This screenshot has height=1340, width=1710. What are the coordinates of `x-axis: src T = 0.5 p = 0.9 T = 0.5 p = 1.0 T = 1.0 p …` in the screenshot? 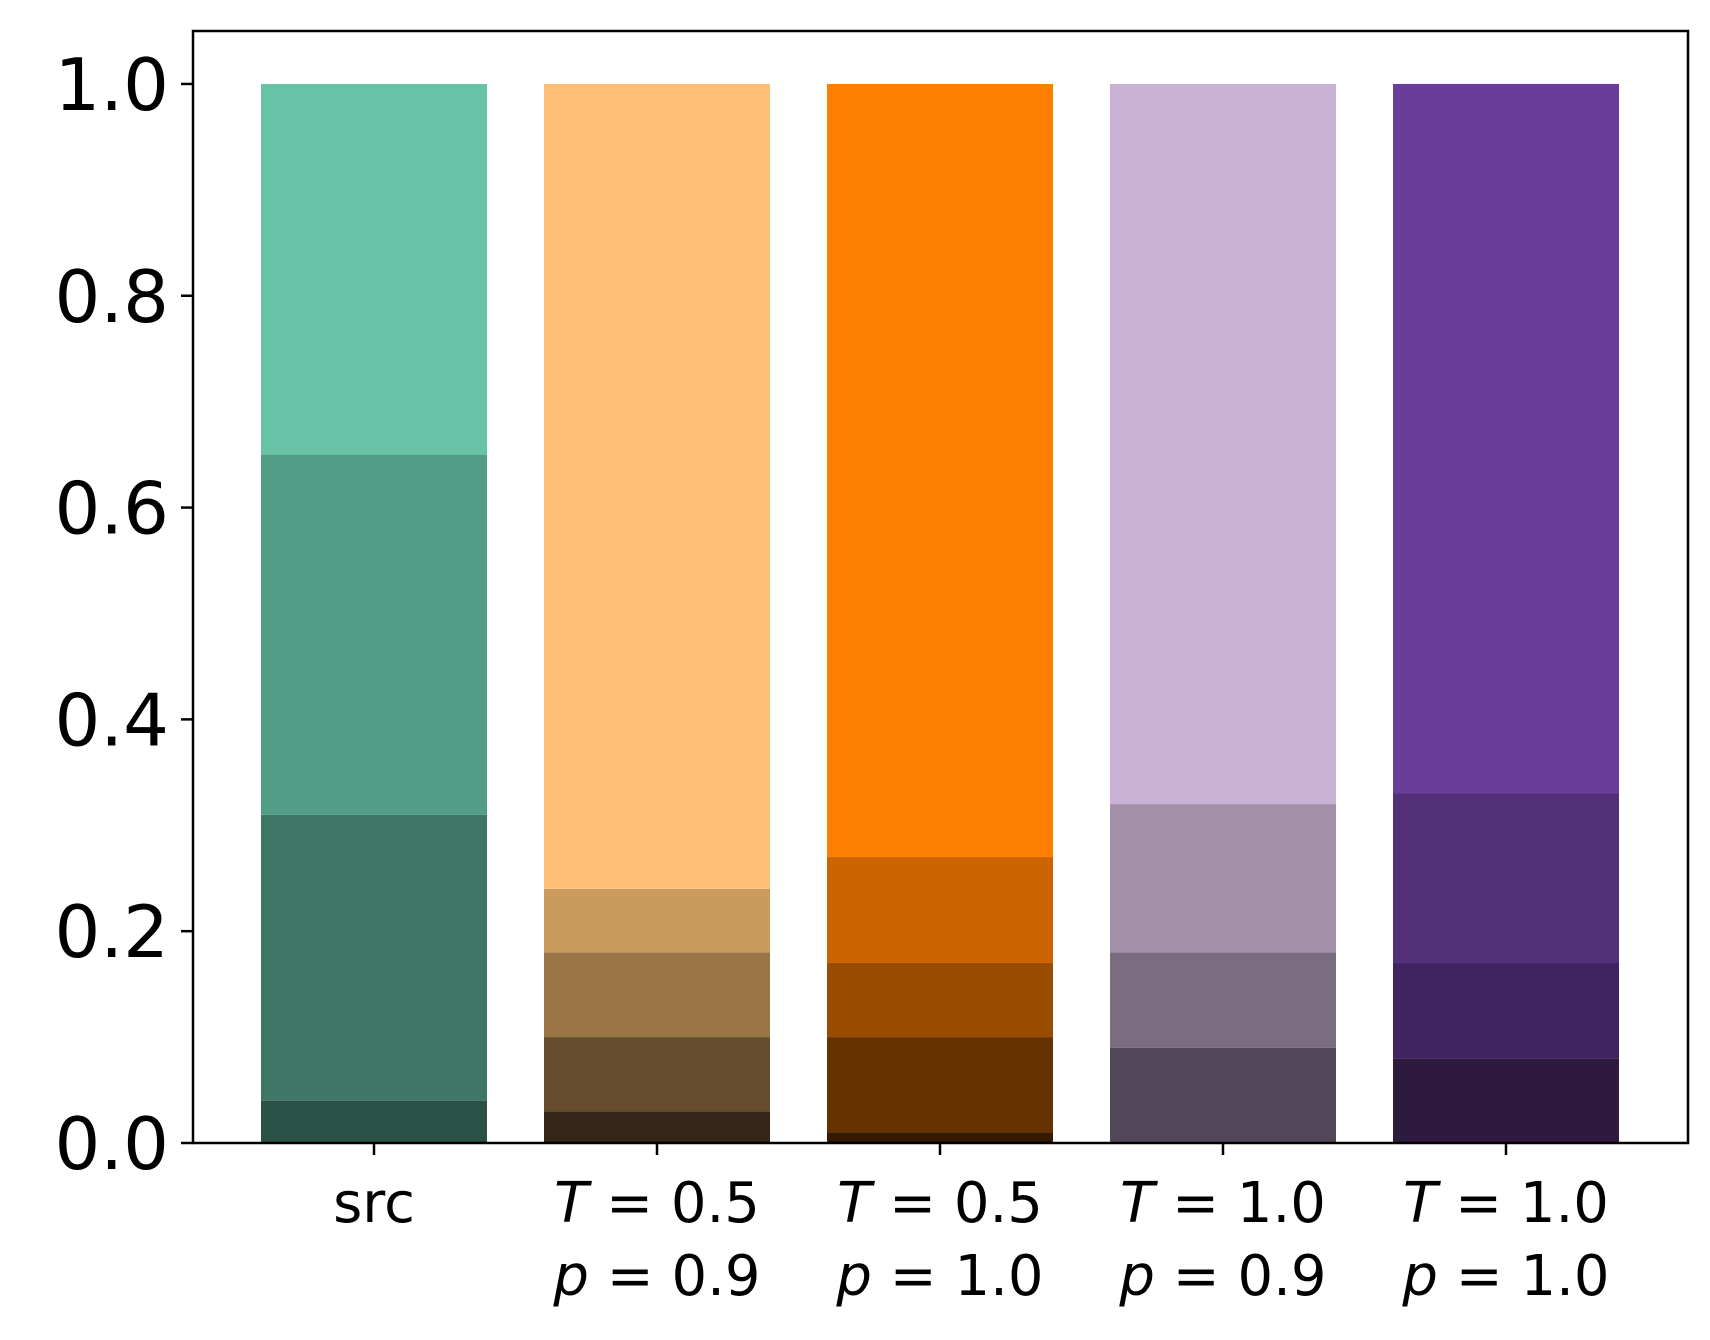 It's located at (971, 1226).